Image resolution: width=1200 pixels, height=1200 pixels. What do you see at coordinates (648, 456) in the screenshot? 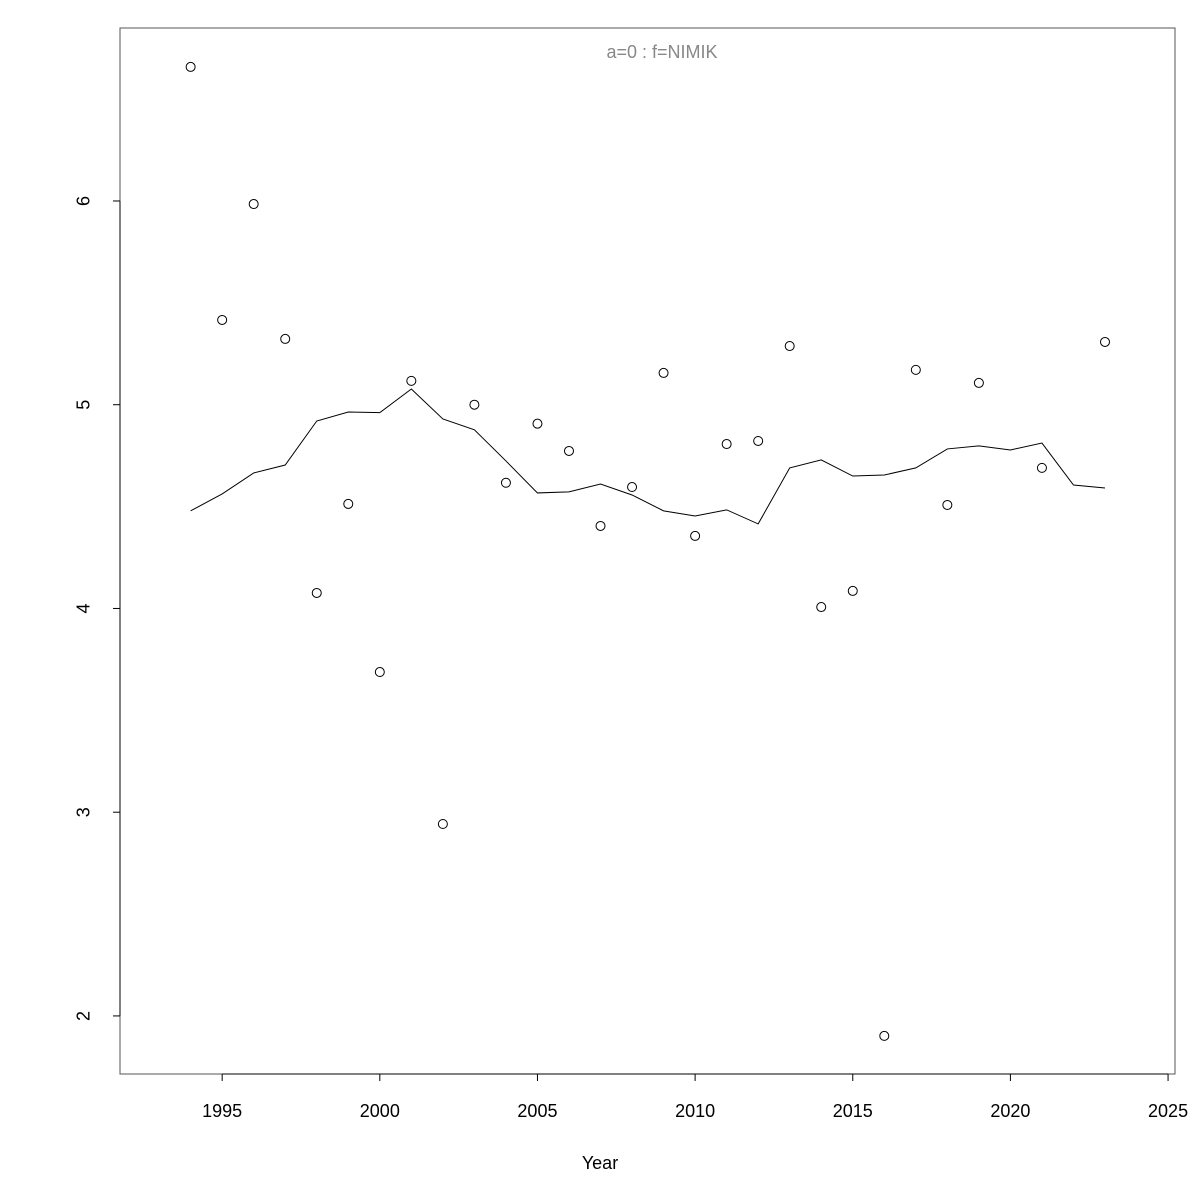
I see `data-line` at bounding box center [648, 456].